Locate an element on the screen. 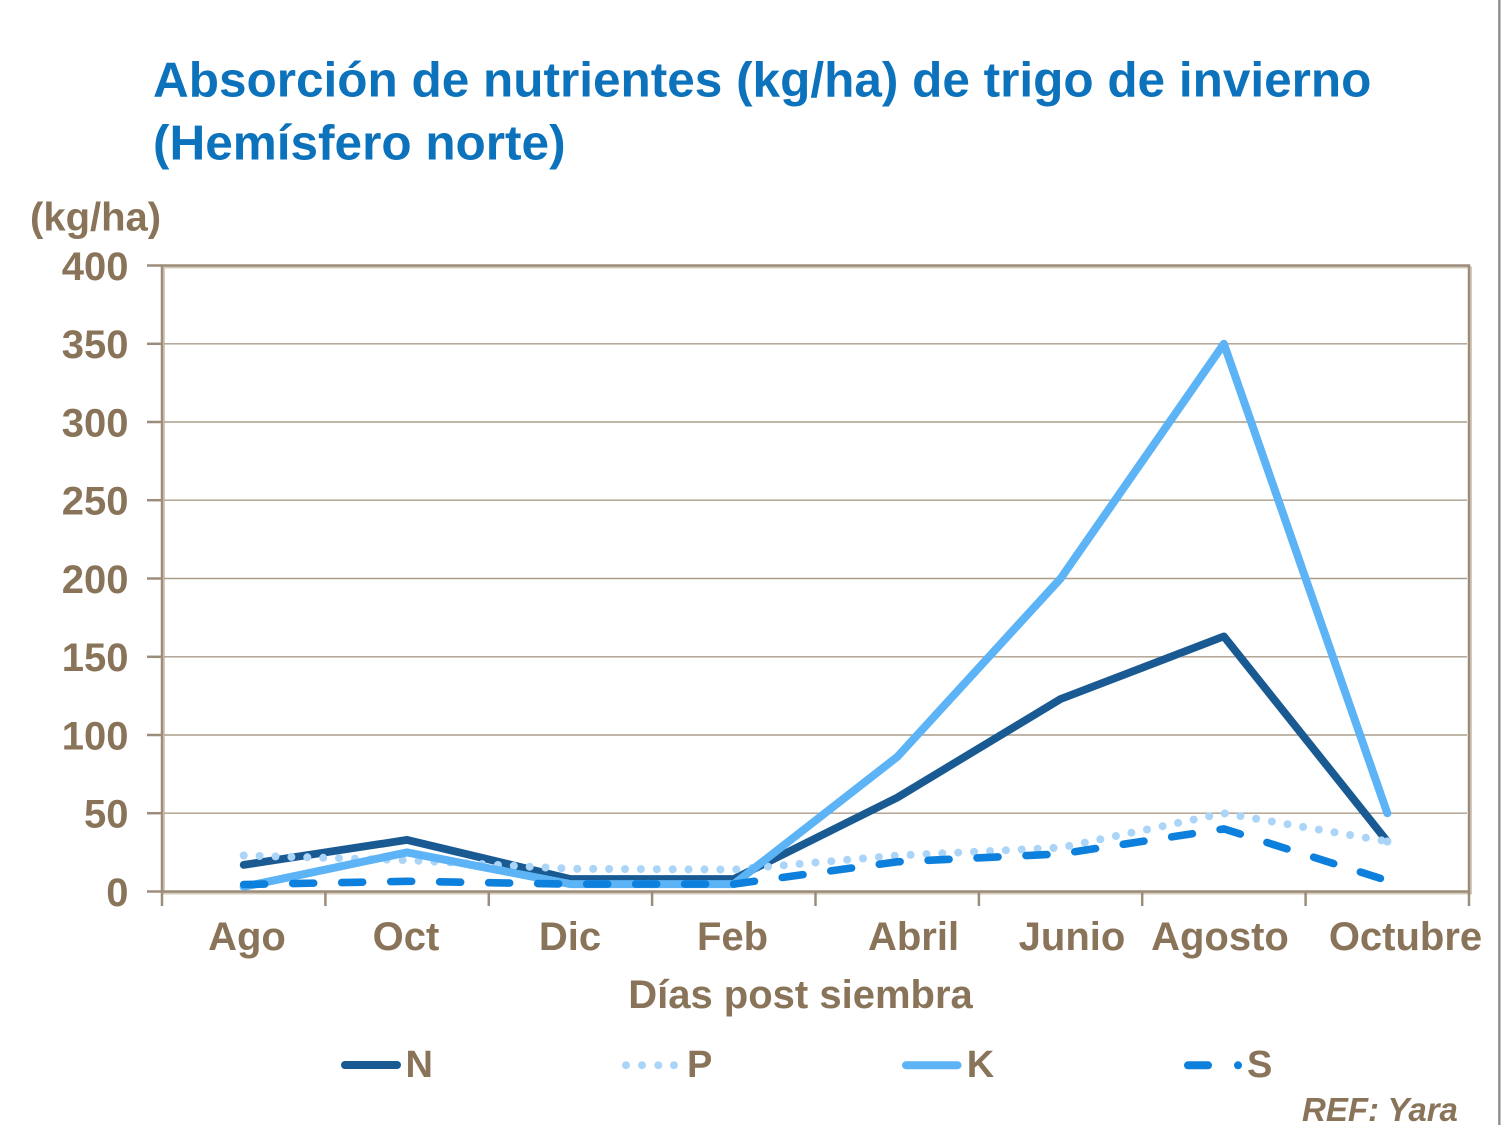  svg-text: S is located at coordinates (1259, 1065).